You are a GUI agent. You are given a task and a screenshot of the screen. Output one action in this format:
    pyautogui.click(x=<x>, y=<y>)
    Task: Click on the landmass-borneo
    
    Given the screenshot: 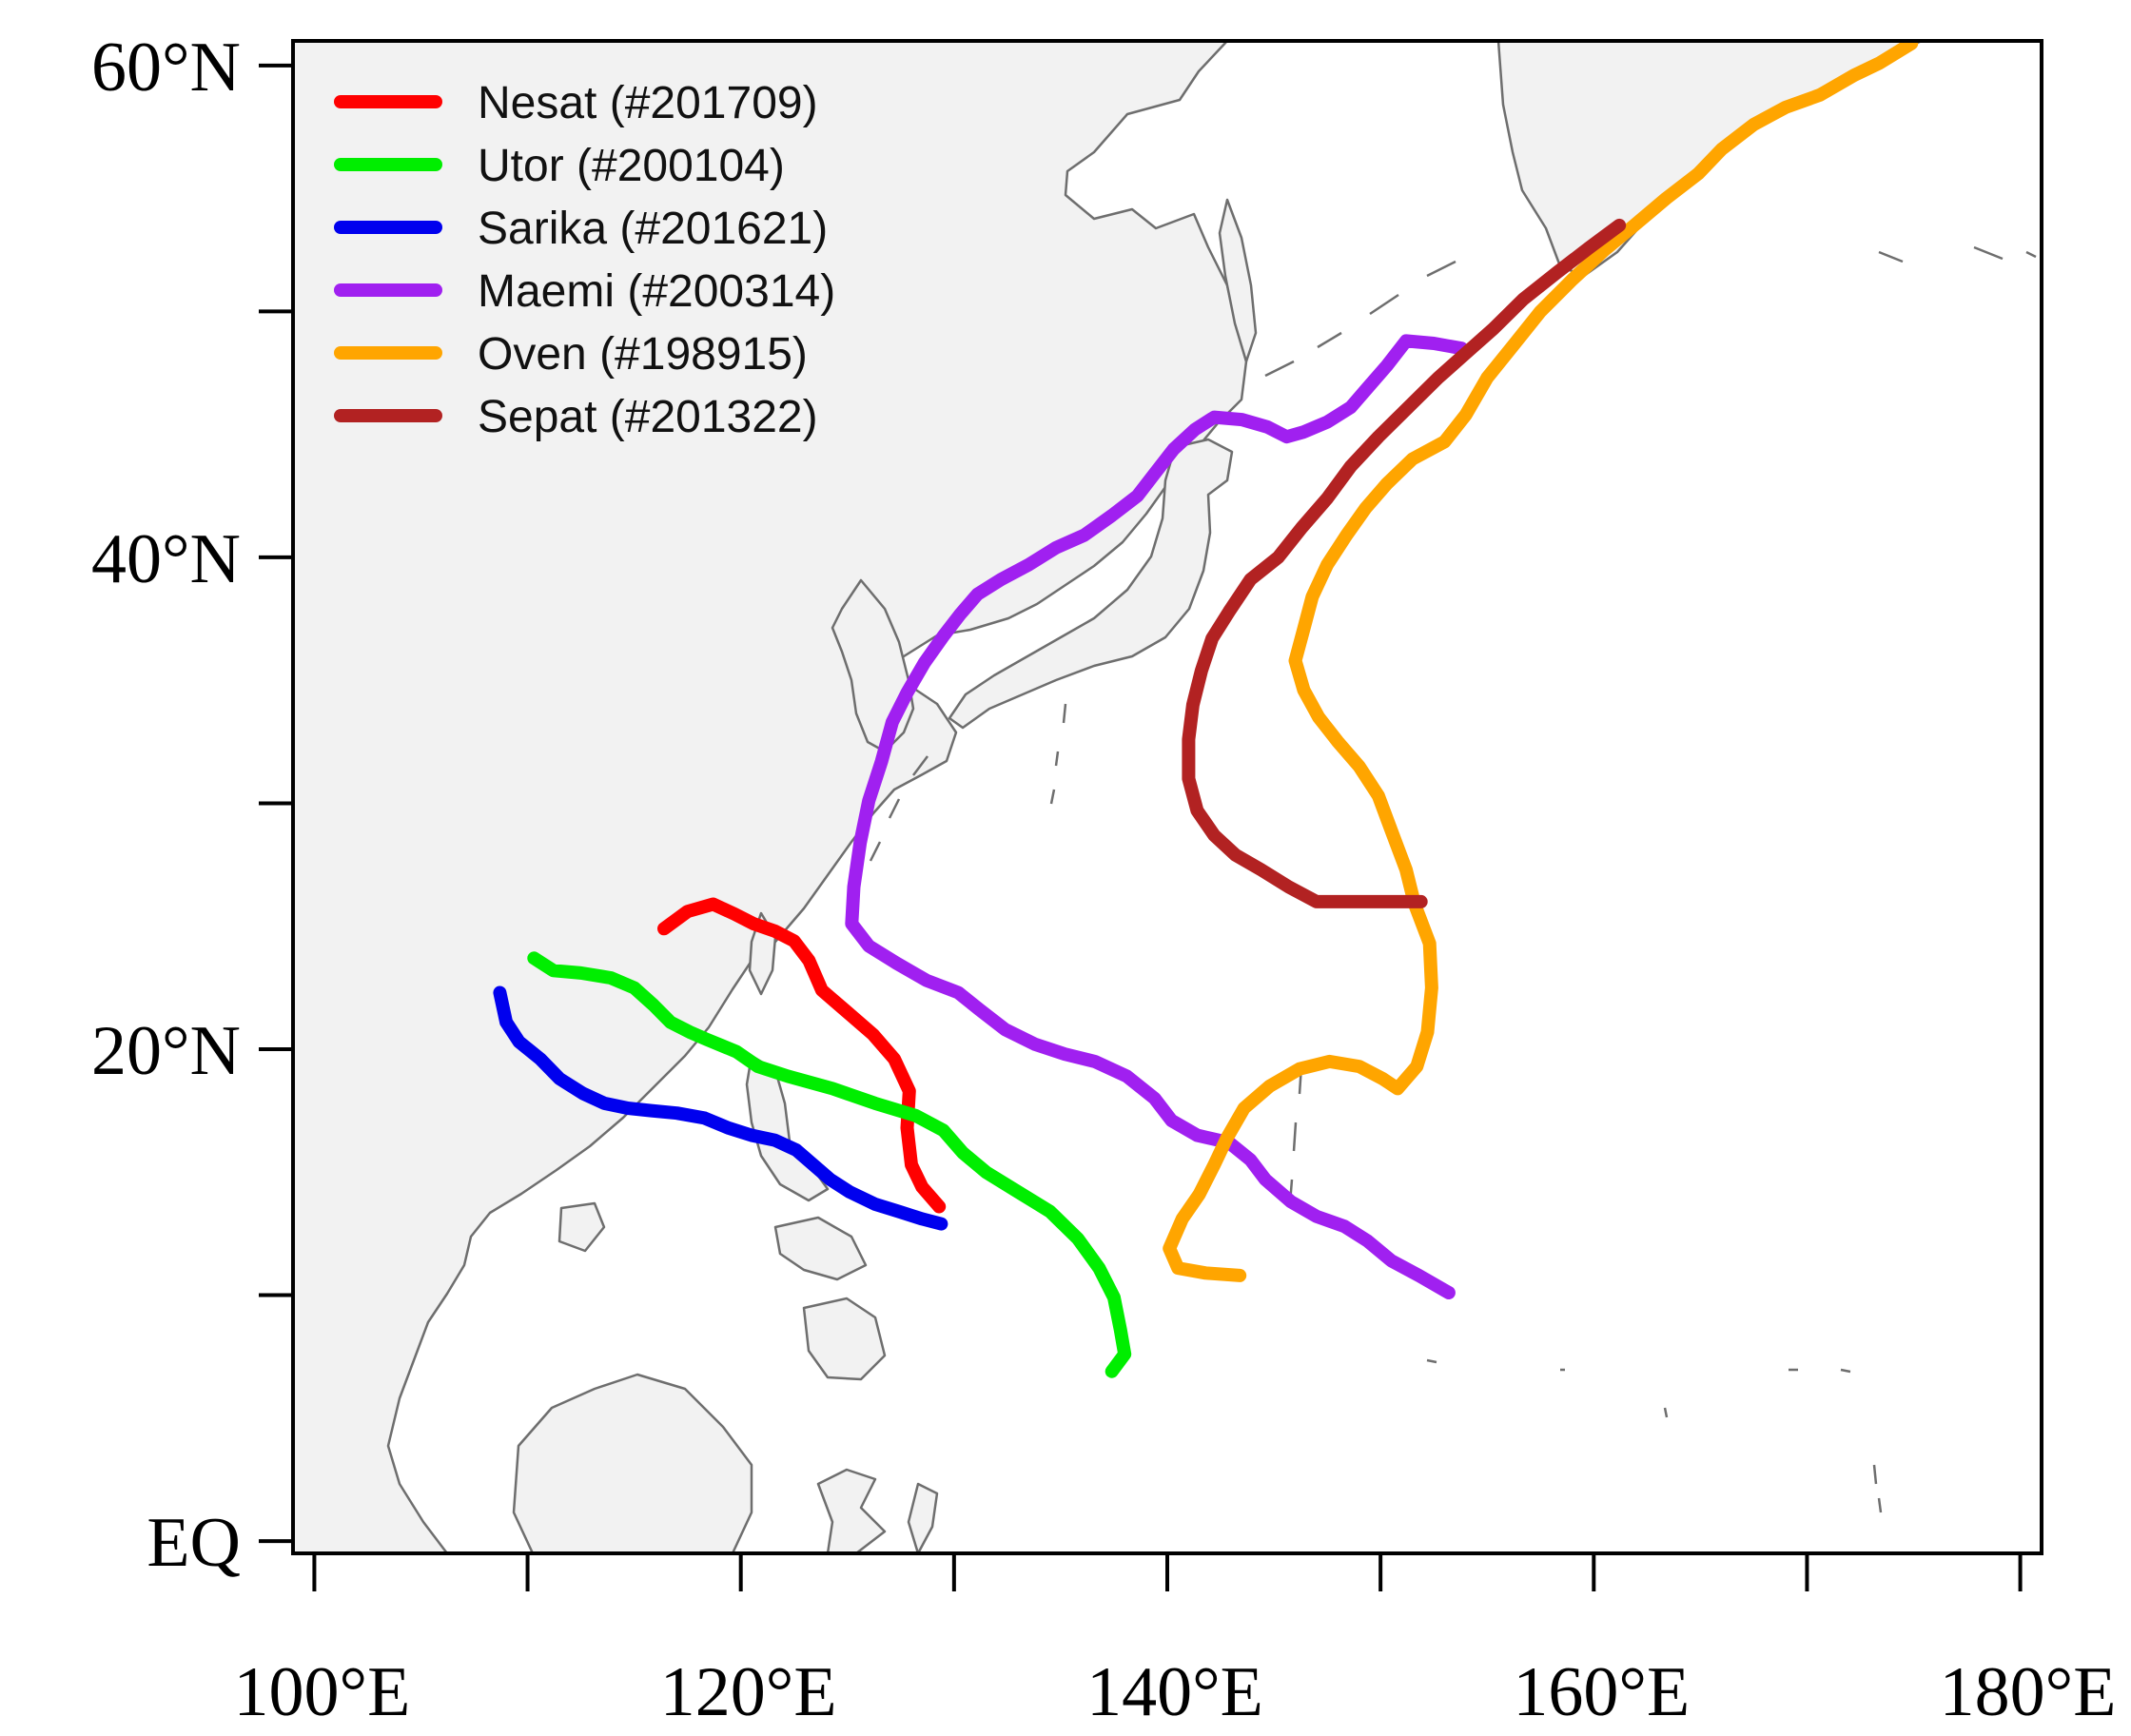 What is the action you would take?
    pyautogui.click(x=633, y=1463)
    